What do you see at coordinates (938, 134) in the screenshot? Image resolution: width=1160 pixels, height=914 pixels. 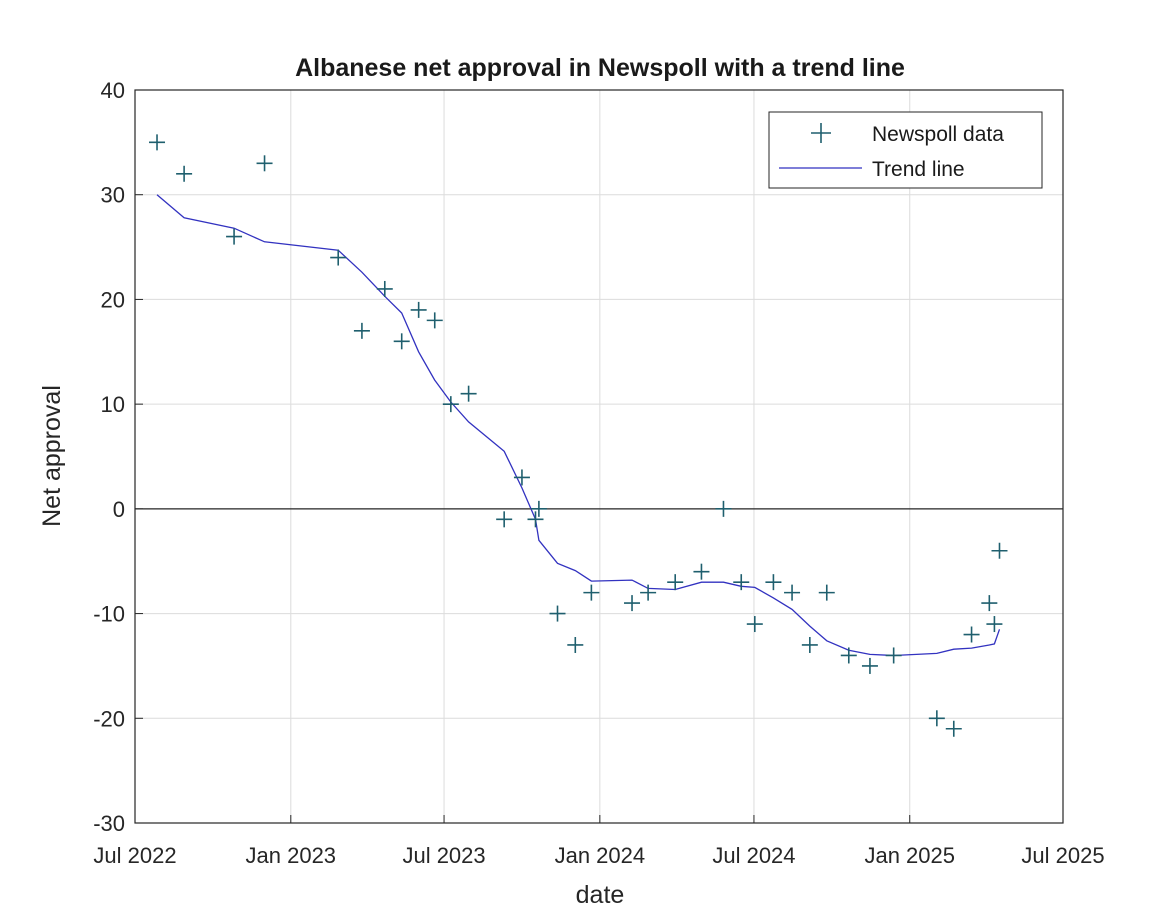 I see `legend-label-newspoll: Newspoll data` at bounding box center [938, 134].